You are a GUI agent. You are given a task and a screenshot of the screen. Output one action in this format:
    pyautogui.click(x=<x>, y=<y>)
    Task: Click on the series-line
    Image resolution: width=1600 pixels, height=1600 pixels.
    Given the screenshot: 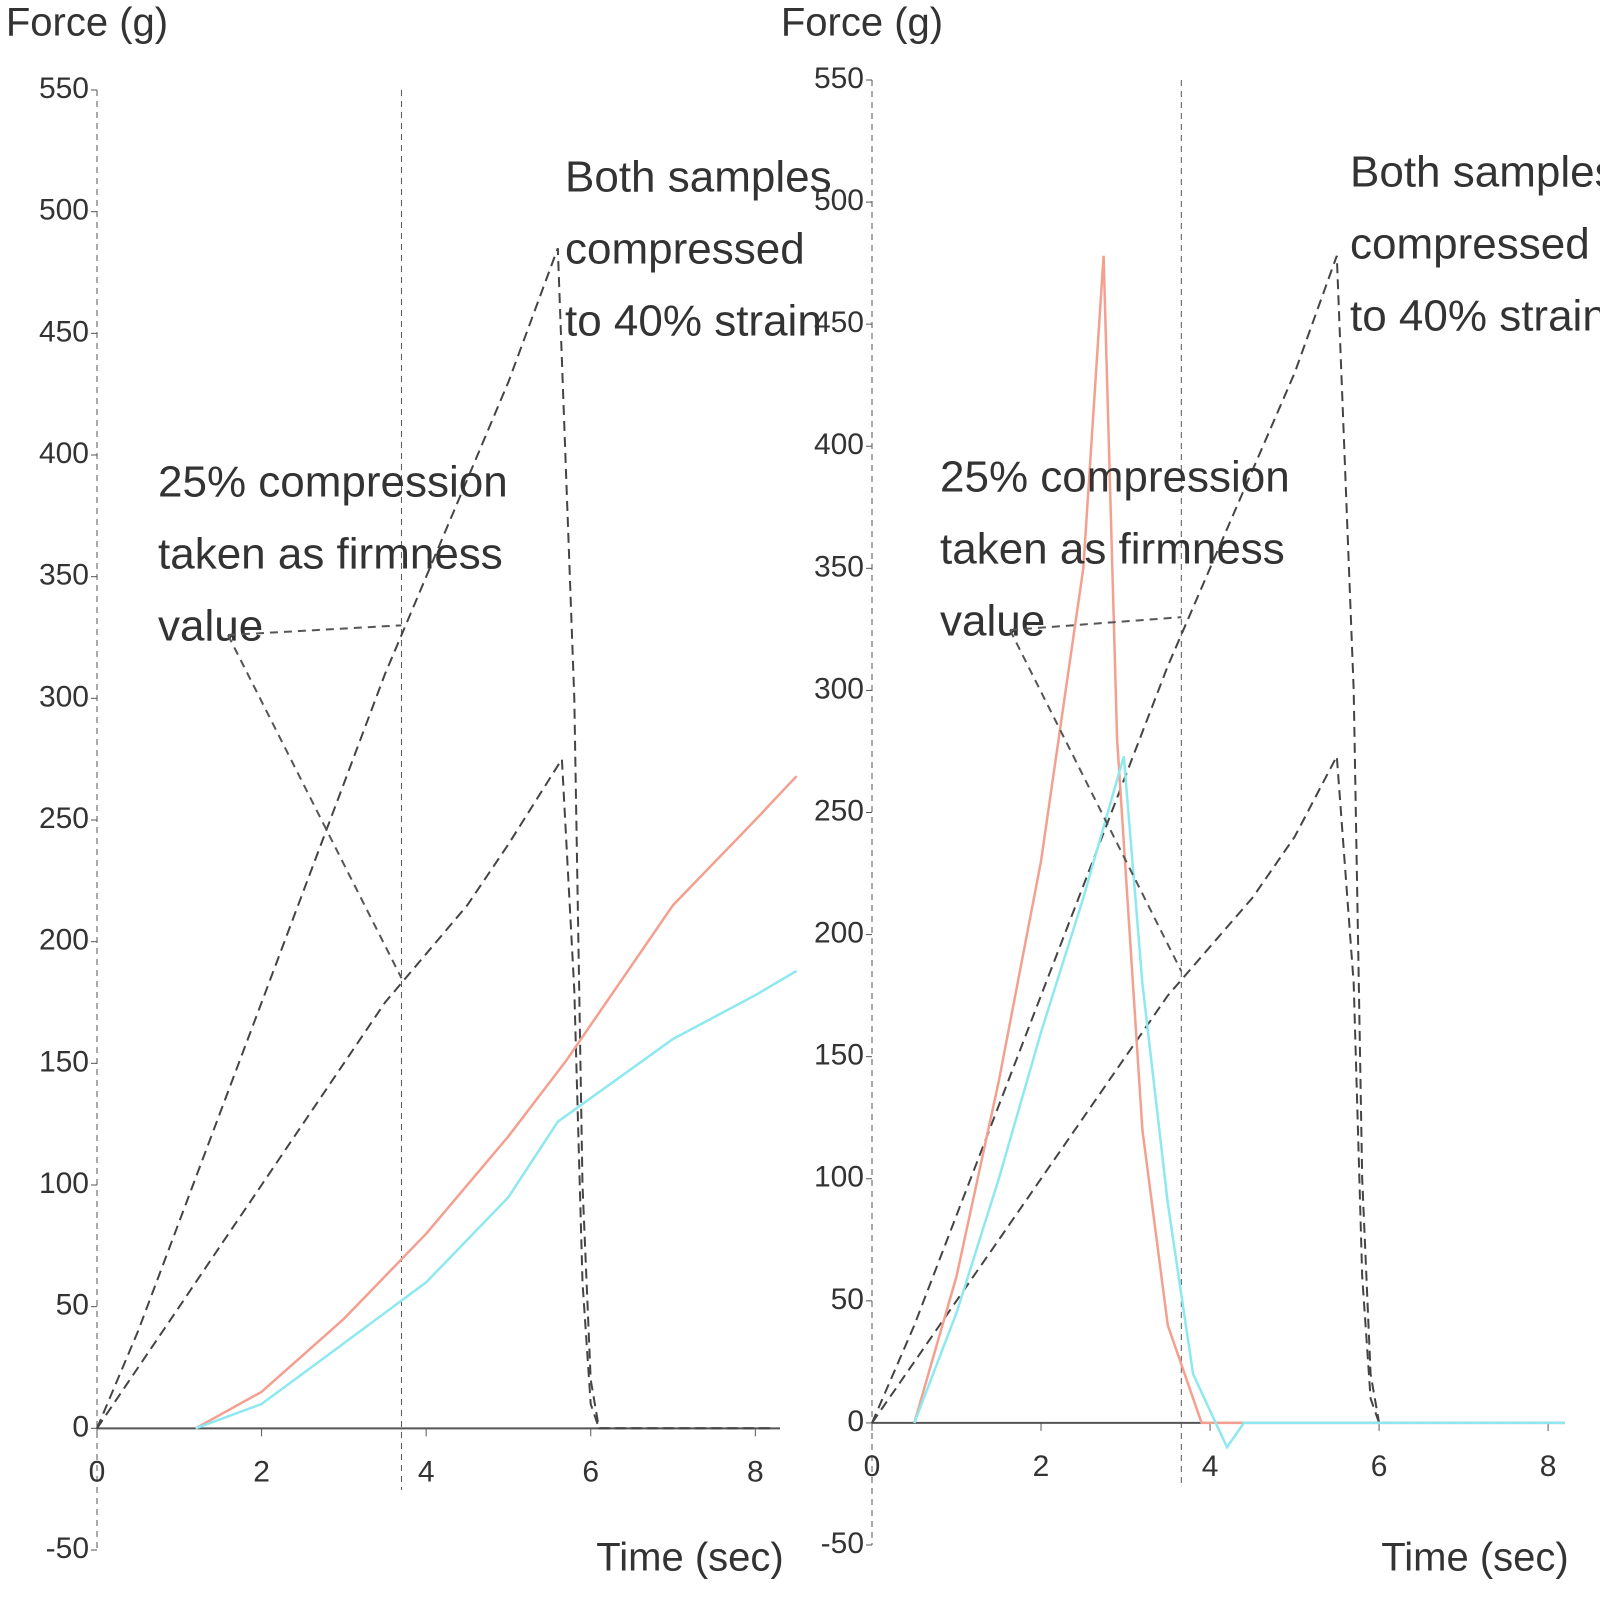 What is the action you would take?
    pyautogui.click(x=496, y=1199)
    